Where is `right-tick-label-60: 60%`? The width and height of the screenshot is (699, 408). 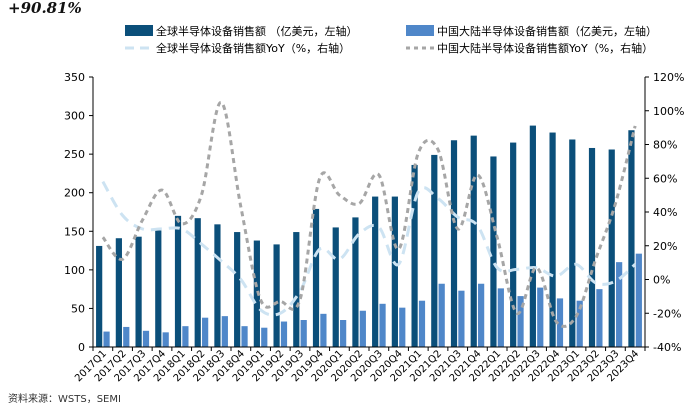
right-tick-label-60: 60% is located at coordinates (665, 178).